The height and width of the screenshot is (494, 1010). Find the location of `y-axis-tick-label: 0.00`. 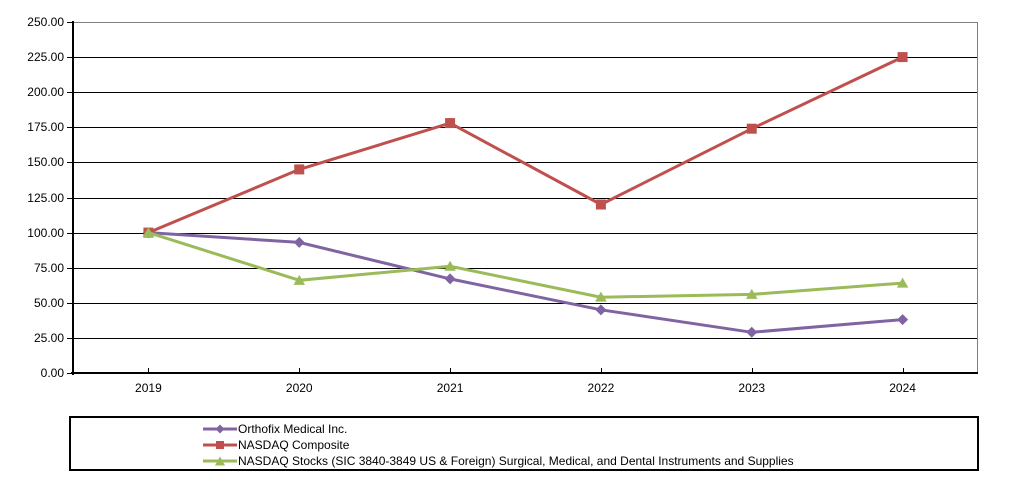

y-axis-tick-label: 0.00 is located at coordinates (52, 373).